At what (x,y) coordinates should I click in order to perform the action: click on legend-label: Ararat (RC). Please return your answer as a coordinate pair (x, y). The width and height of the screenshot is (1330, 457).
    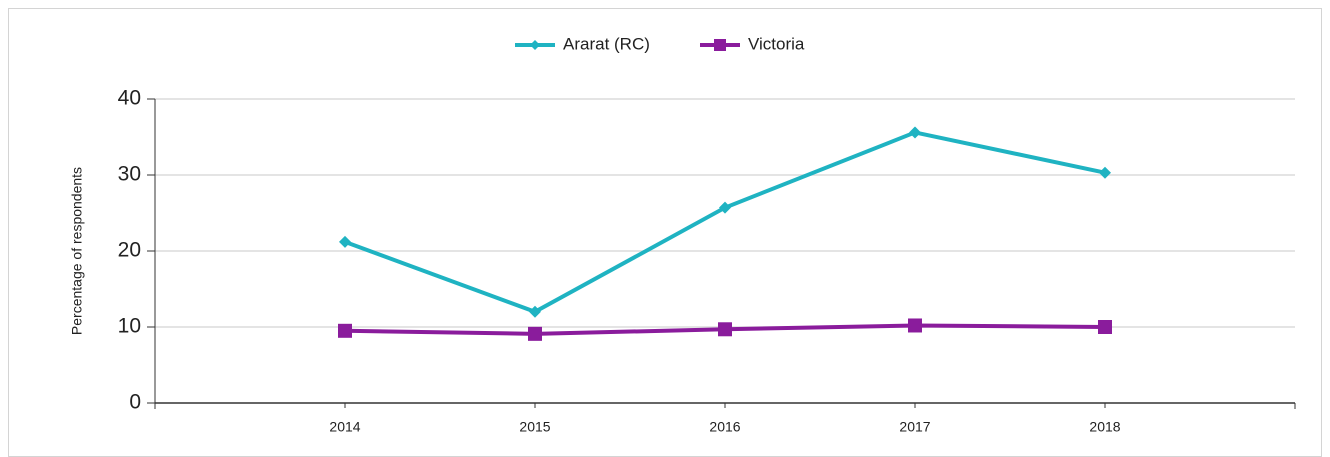
    Looking at the image, I should click on (606, 43).